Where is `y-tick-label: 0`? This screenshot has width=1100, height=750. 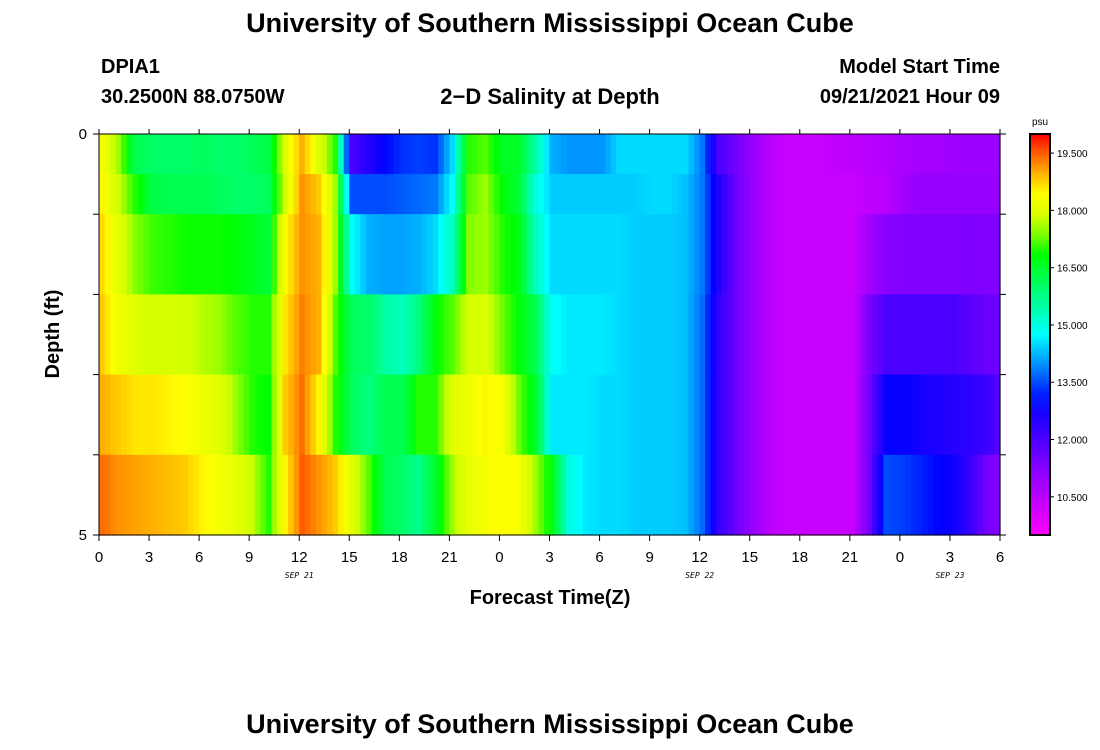
y-tick-label: 0 is located at coordinates (83, 134).